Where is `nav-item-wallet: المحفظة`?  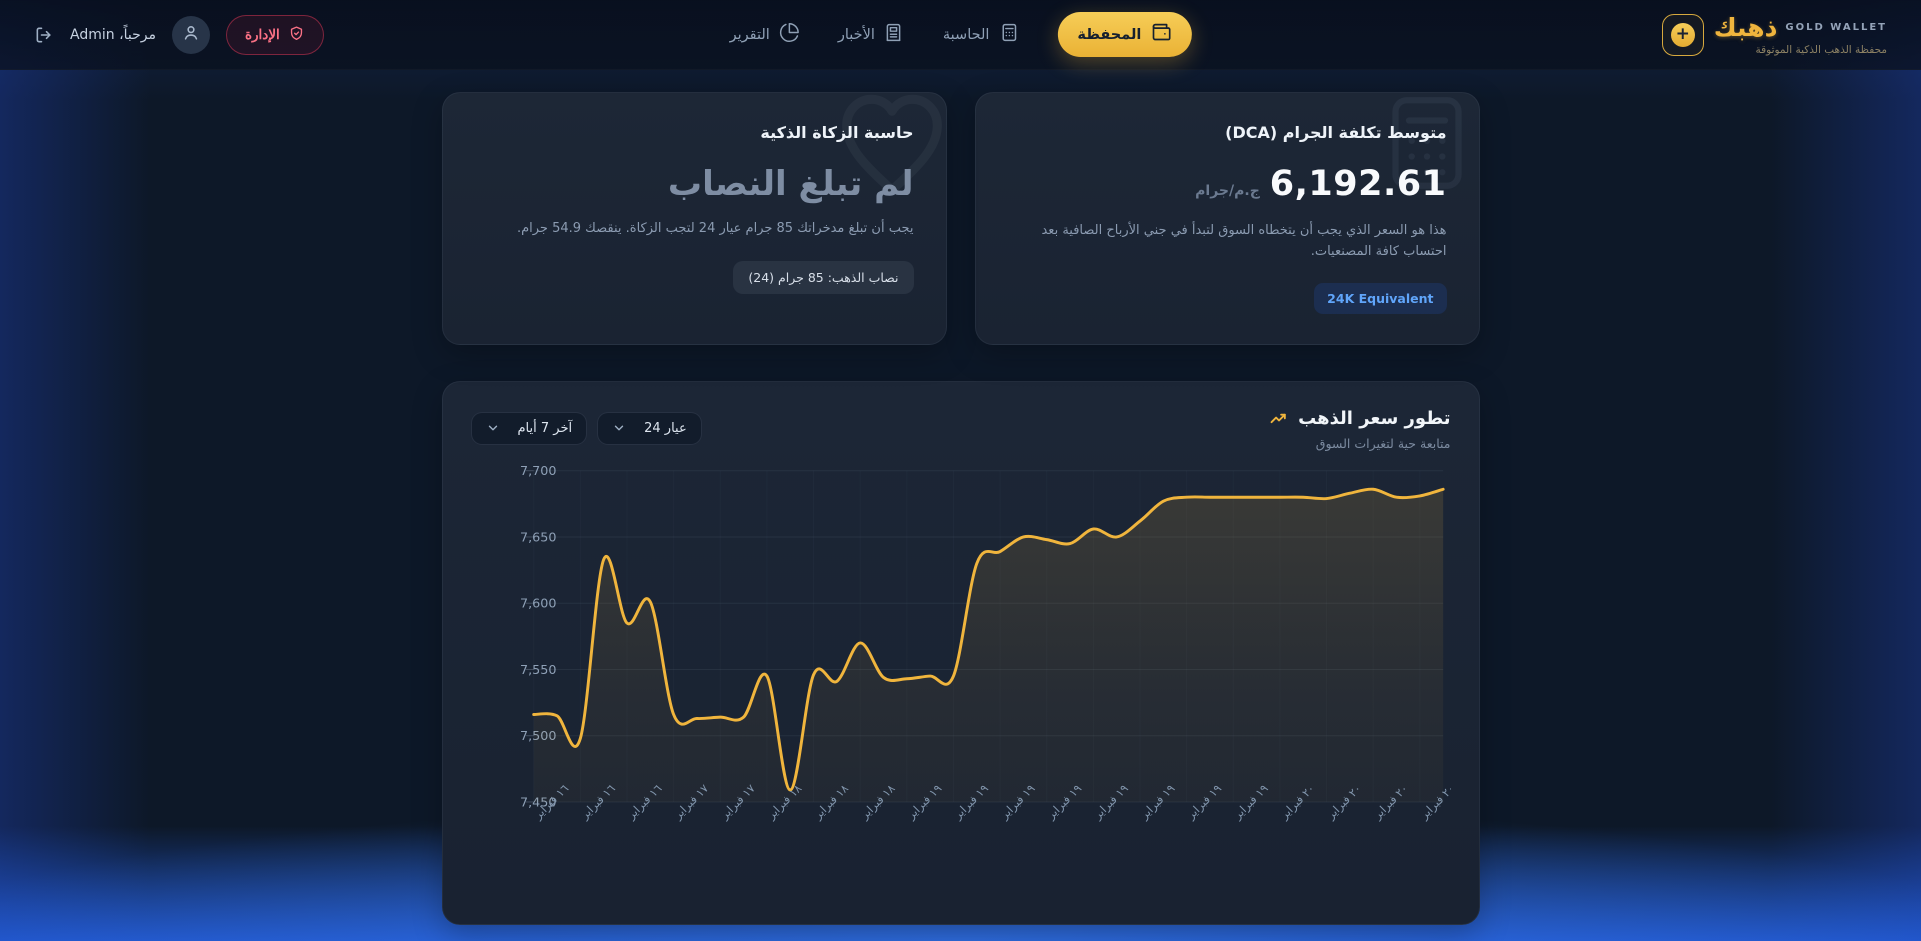 nav-item-wallet: المحفظة is located at coordinates (1124, 34).